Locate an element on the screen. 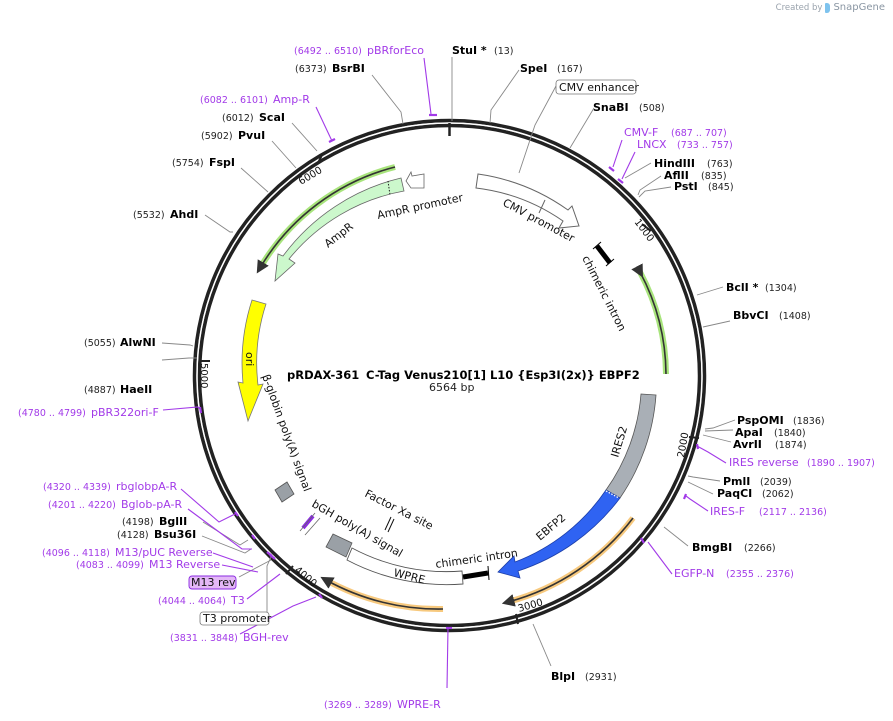 This screenshot has height=721, width=893. site-bmgbi: BmgBI (2266) is located at coordinates (734, 547).